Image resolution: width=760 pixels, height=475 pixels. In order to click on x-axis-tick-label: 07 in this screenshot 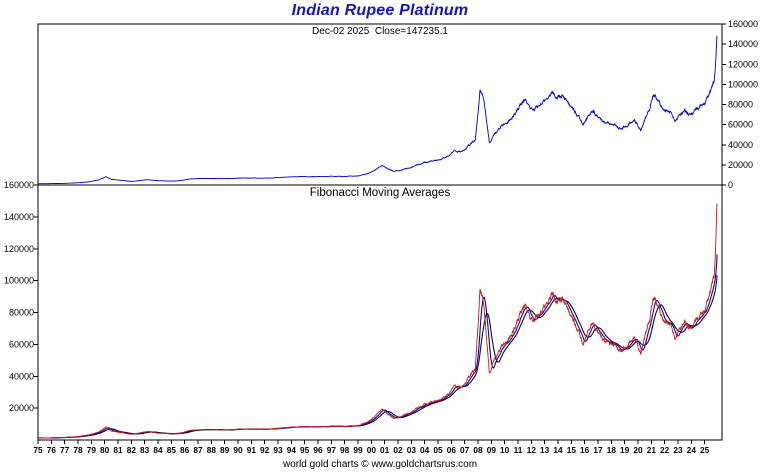, I will do `click(465, 450)`.